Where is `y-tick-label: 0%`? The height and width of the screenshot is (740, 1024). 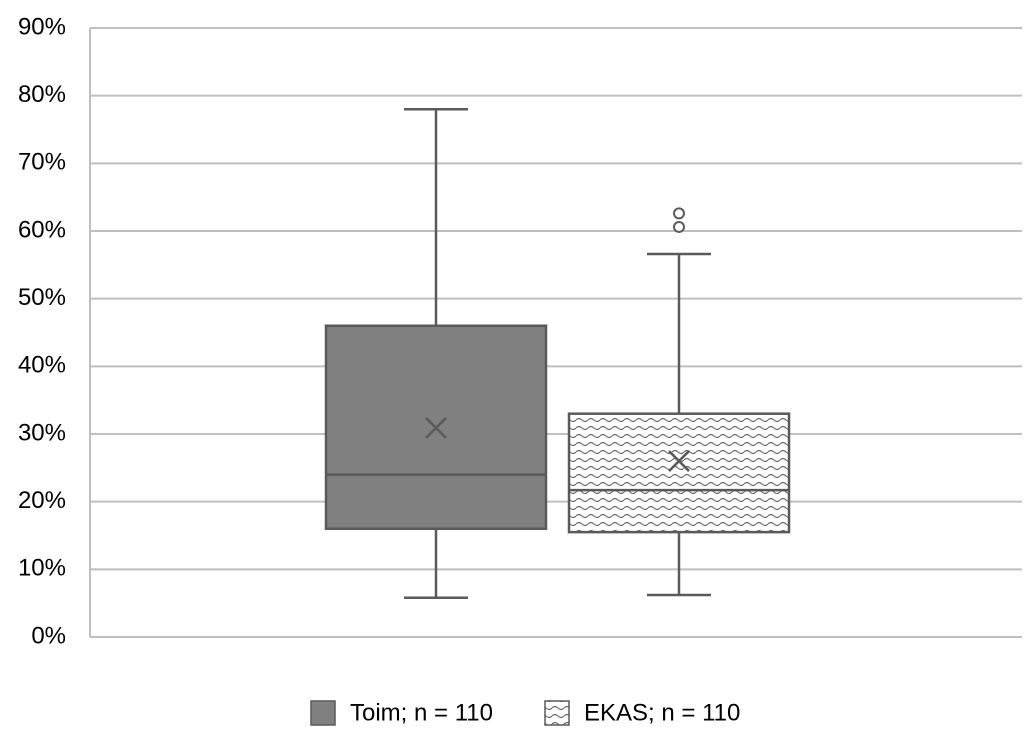 y-tick-label: 0% is located at coordinates (48, 635).